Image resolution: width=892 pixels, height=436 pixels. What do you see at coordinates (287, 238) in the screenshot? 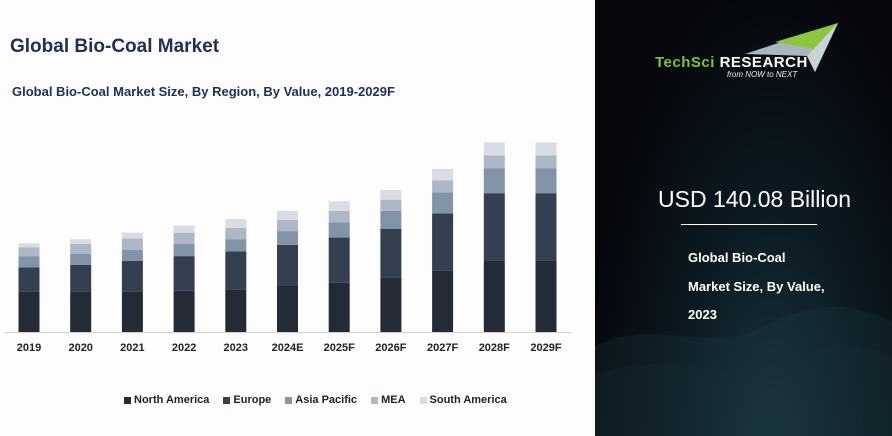
I see `bar-segment-asia-pacific-2024E` at bounding box center [287, 238].